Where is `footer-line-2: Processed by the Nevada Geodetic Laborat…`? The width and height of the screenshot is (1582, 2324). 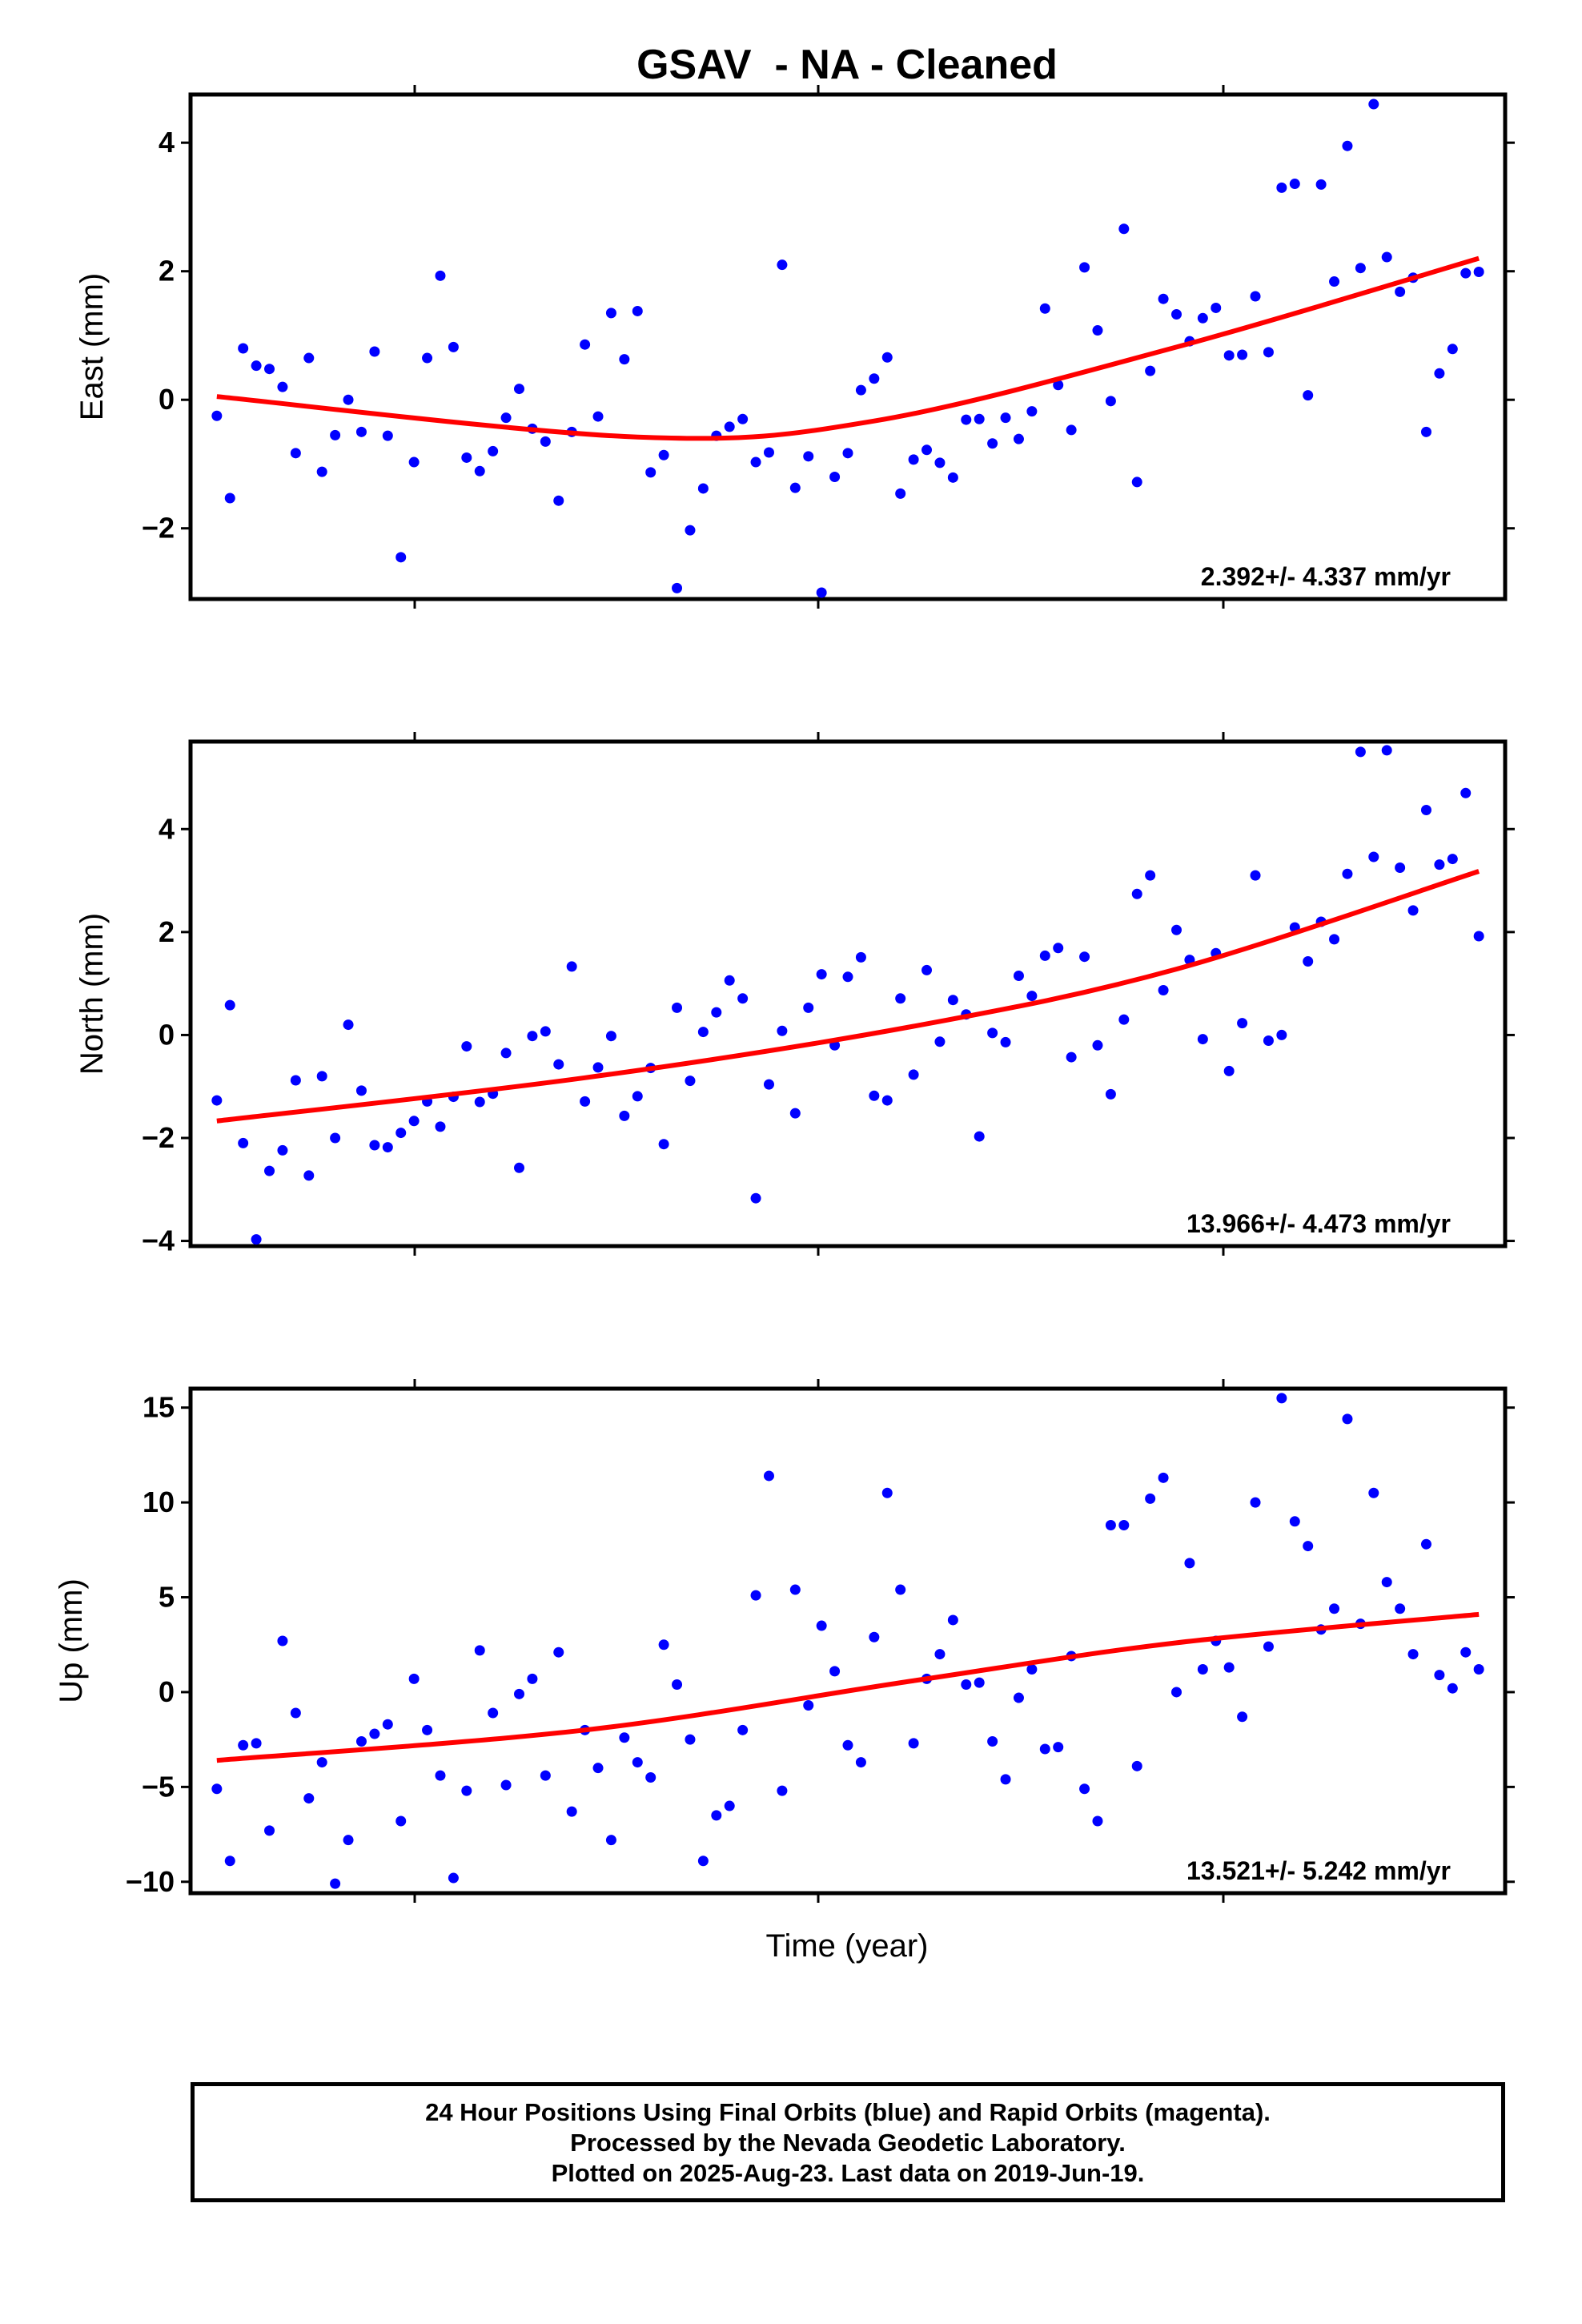 footer-line-2: Processed by the Nevada Geodetic Laborat… is located at coordinates (848, 2143).